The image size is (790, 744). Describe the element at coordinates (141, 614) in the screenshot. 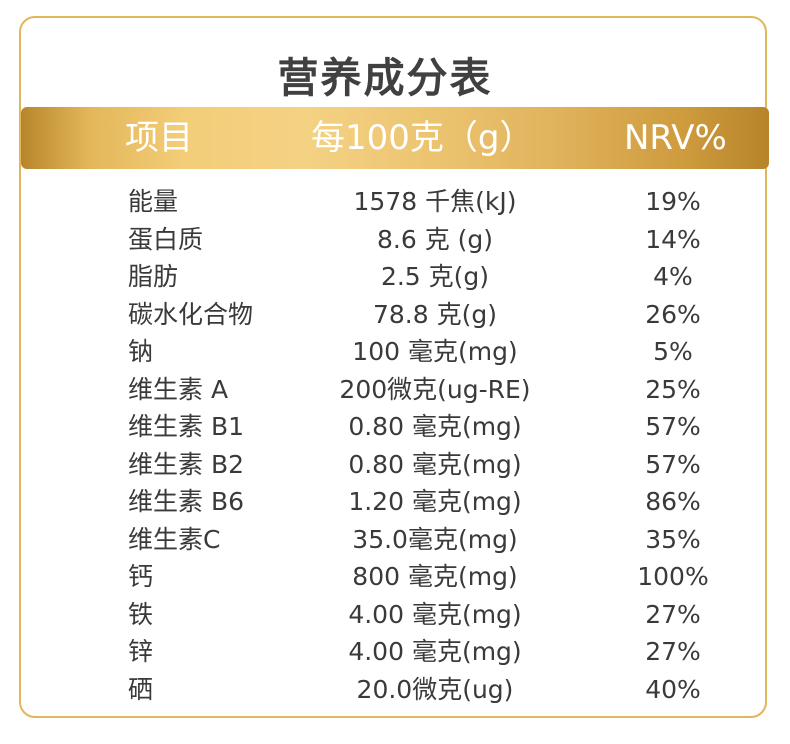

I see `nutrient-name: 铁` at that location.